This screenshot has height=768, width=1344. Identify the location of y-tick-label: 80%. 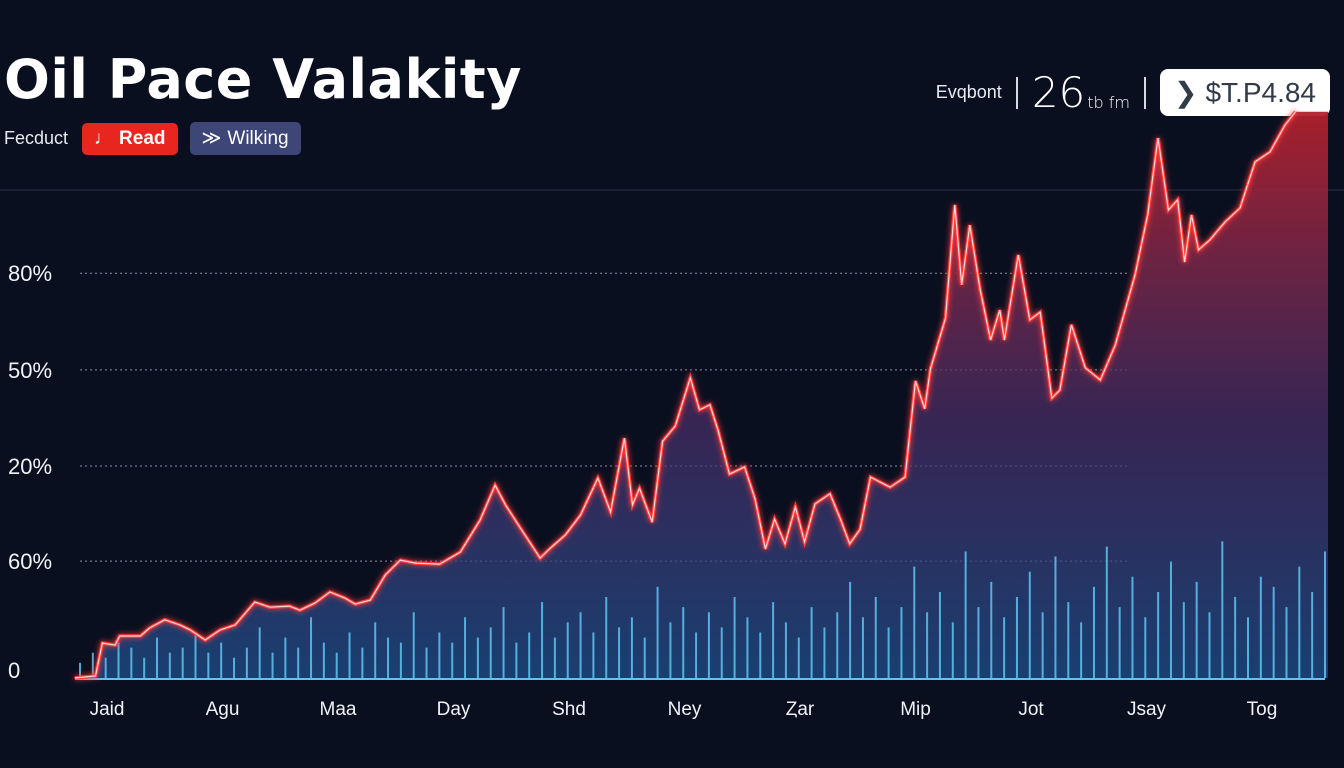
(30, 273).